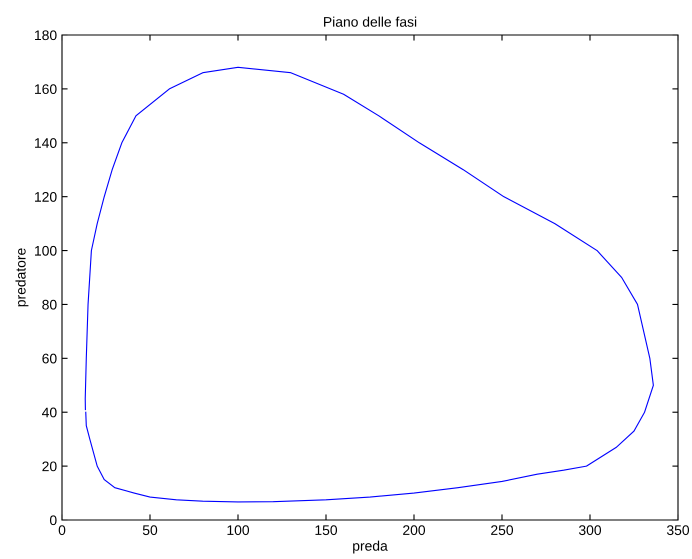 The image size is (692, 559). What do you see at coordinates (46, 143) in the screenshot?
I see `y-tick-label: 140` at bounding box center [46, 143].